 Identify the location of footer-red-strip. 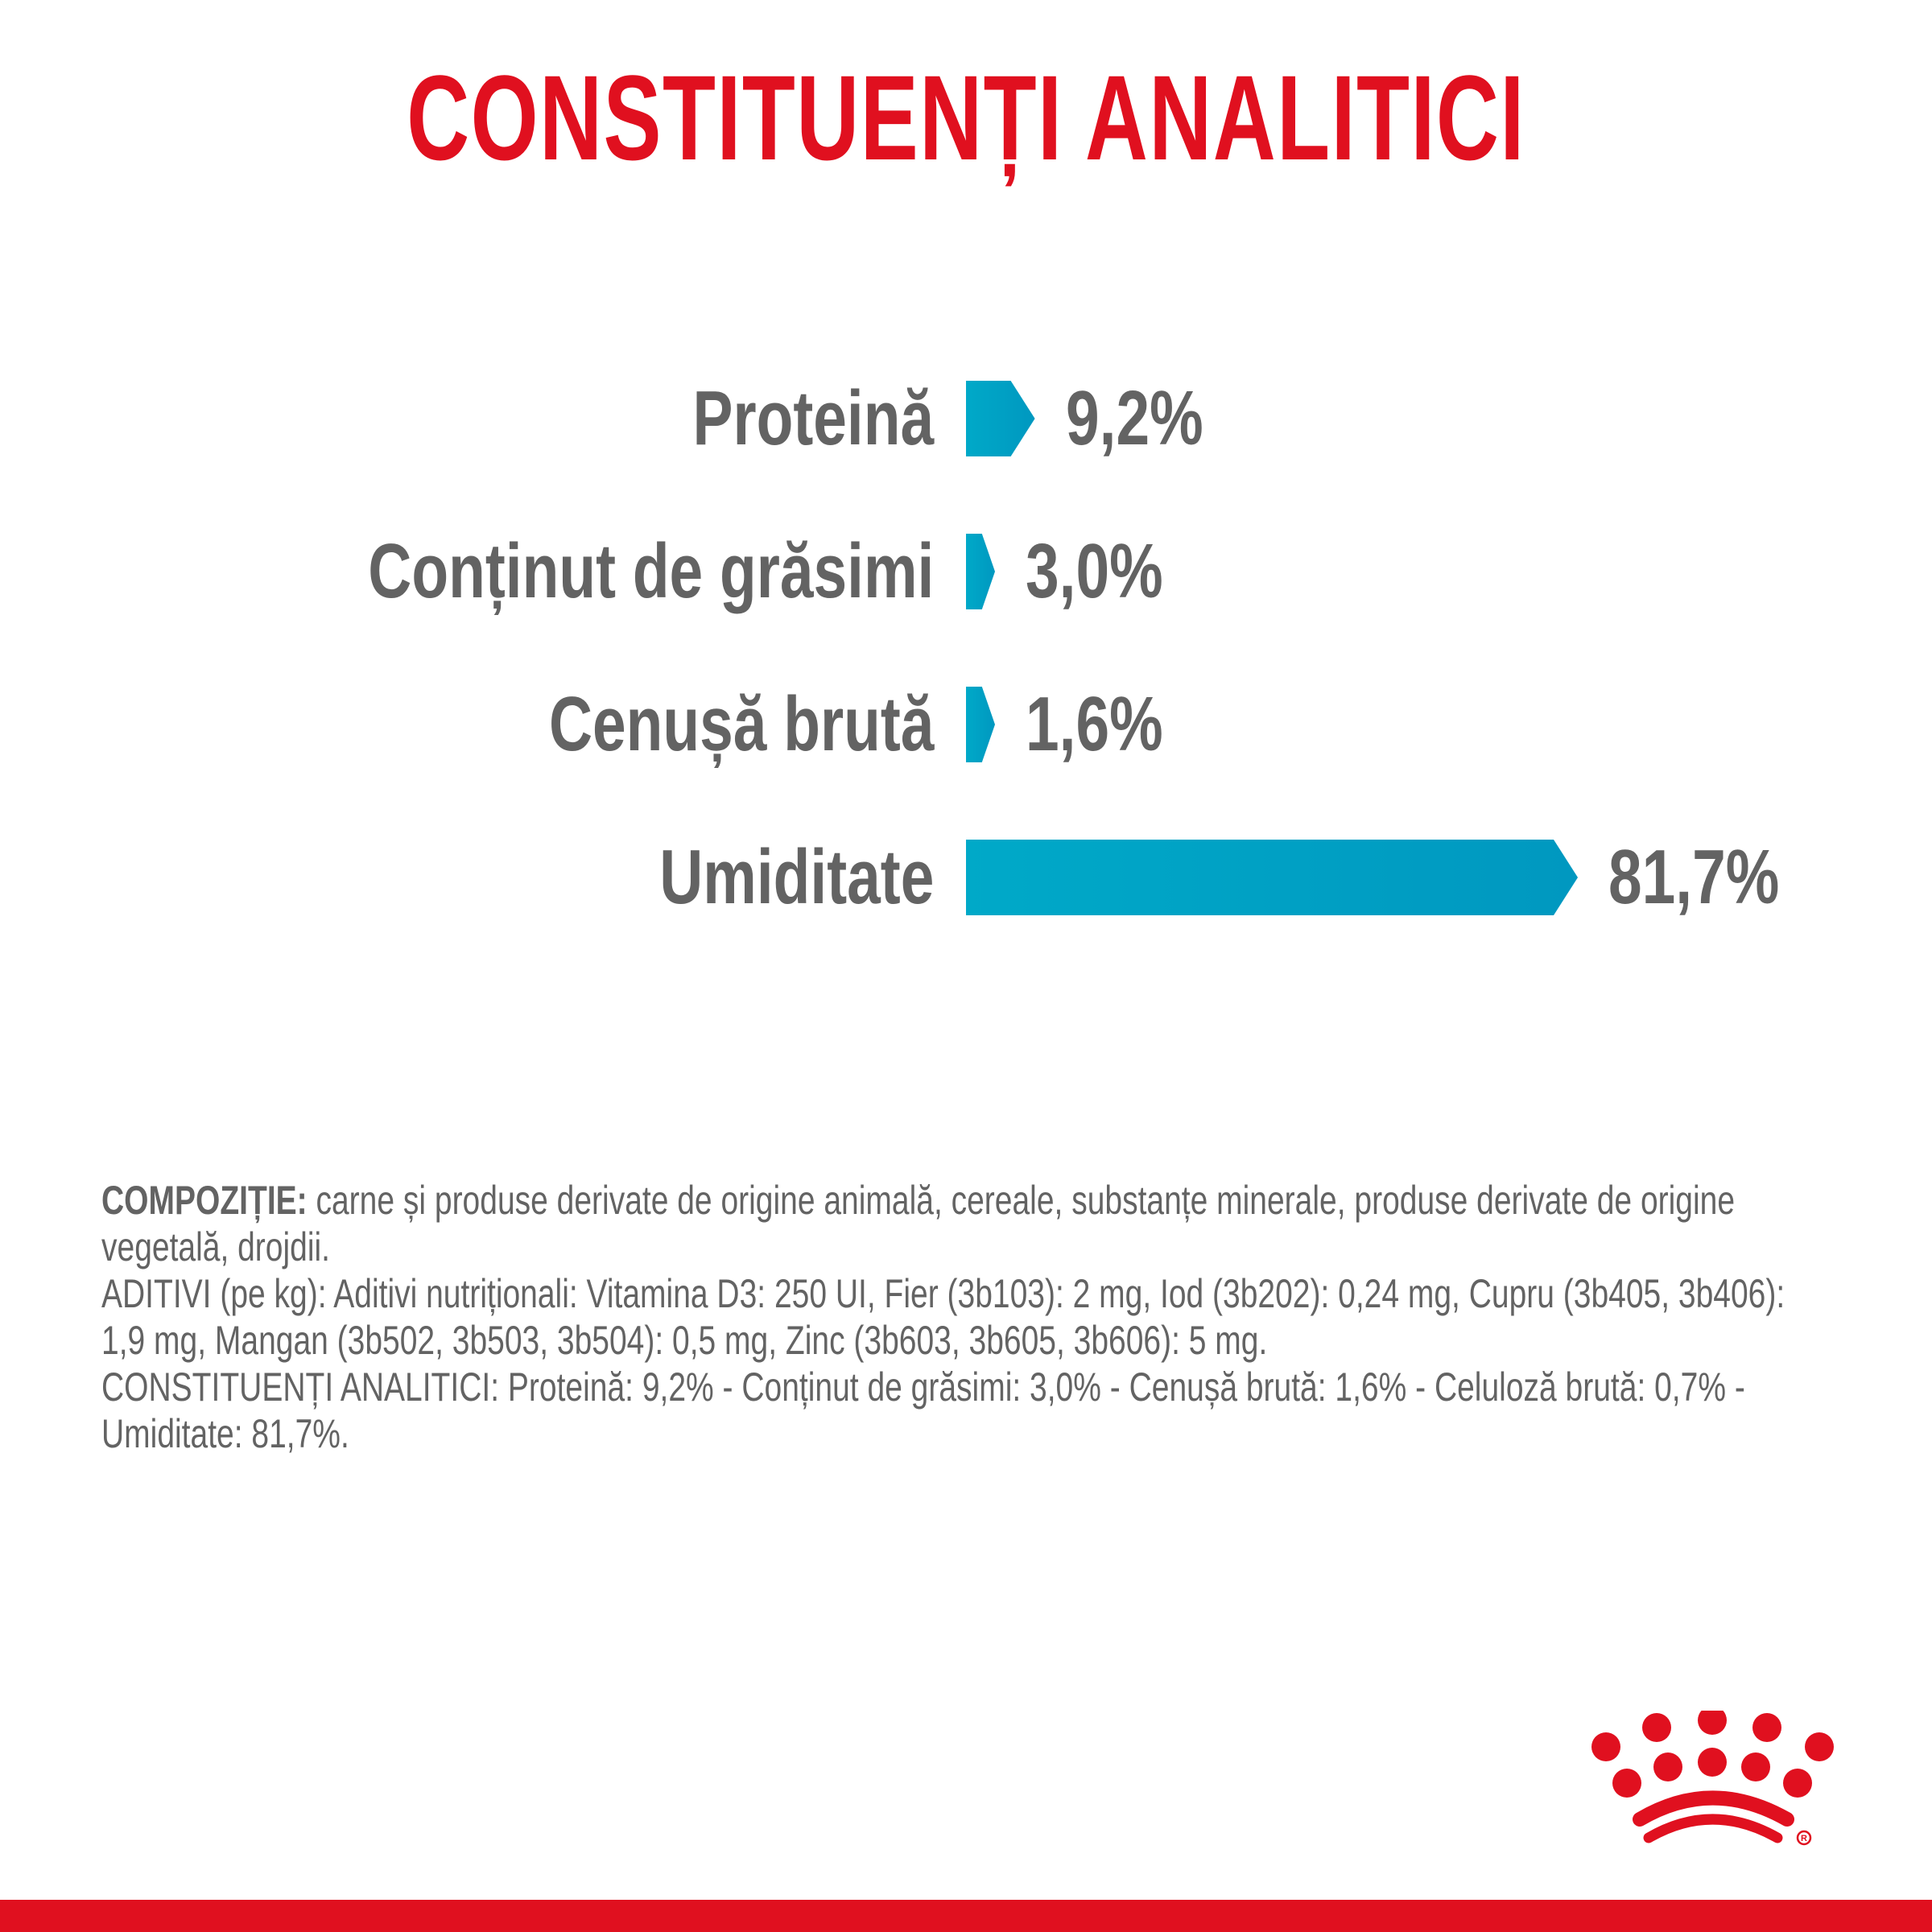
(966, 1916).